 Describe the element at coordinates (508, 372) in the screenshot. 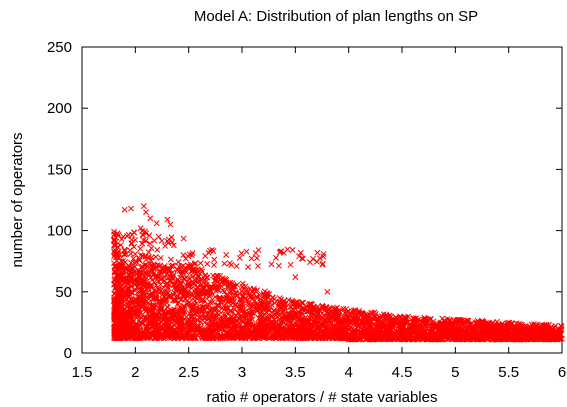

I see `x-tick-label: 5.5` at that location.